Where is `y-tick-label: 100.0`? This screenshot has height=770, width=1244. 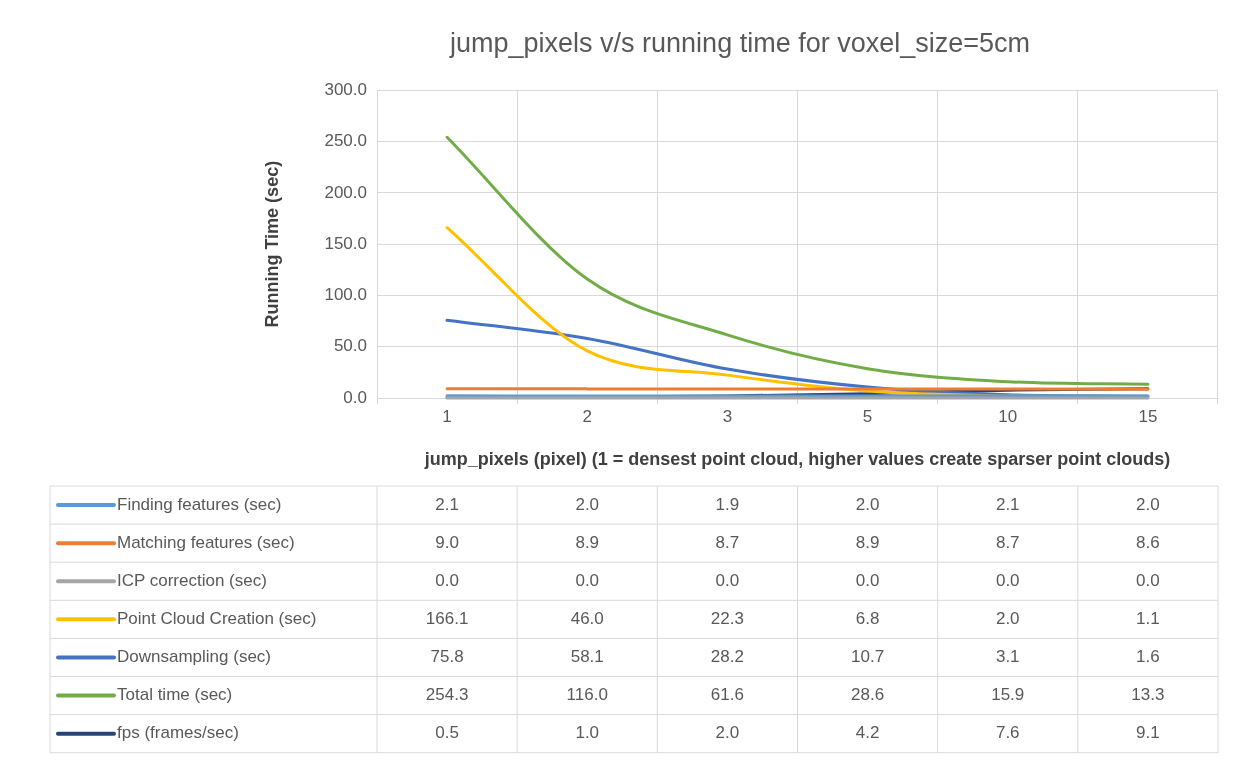
y-tick-label: 100.0 is located at coordinates (345, 295).